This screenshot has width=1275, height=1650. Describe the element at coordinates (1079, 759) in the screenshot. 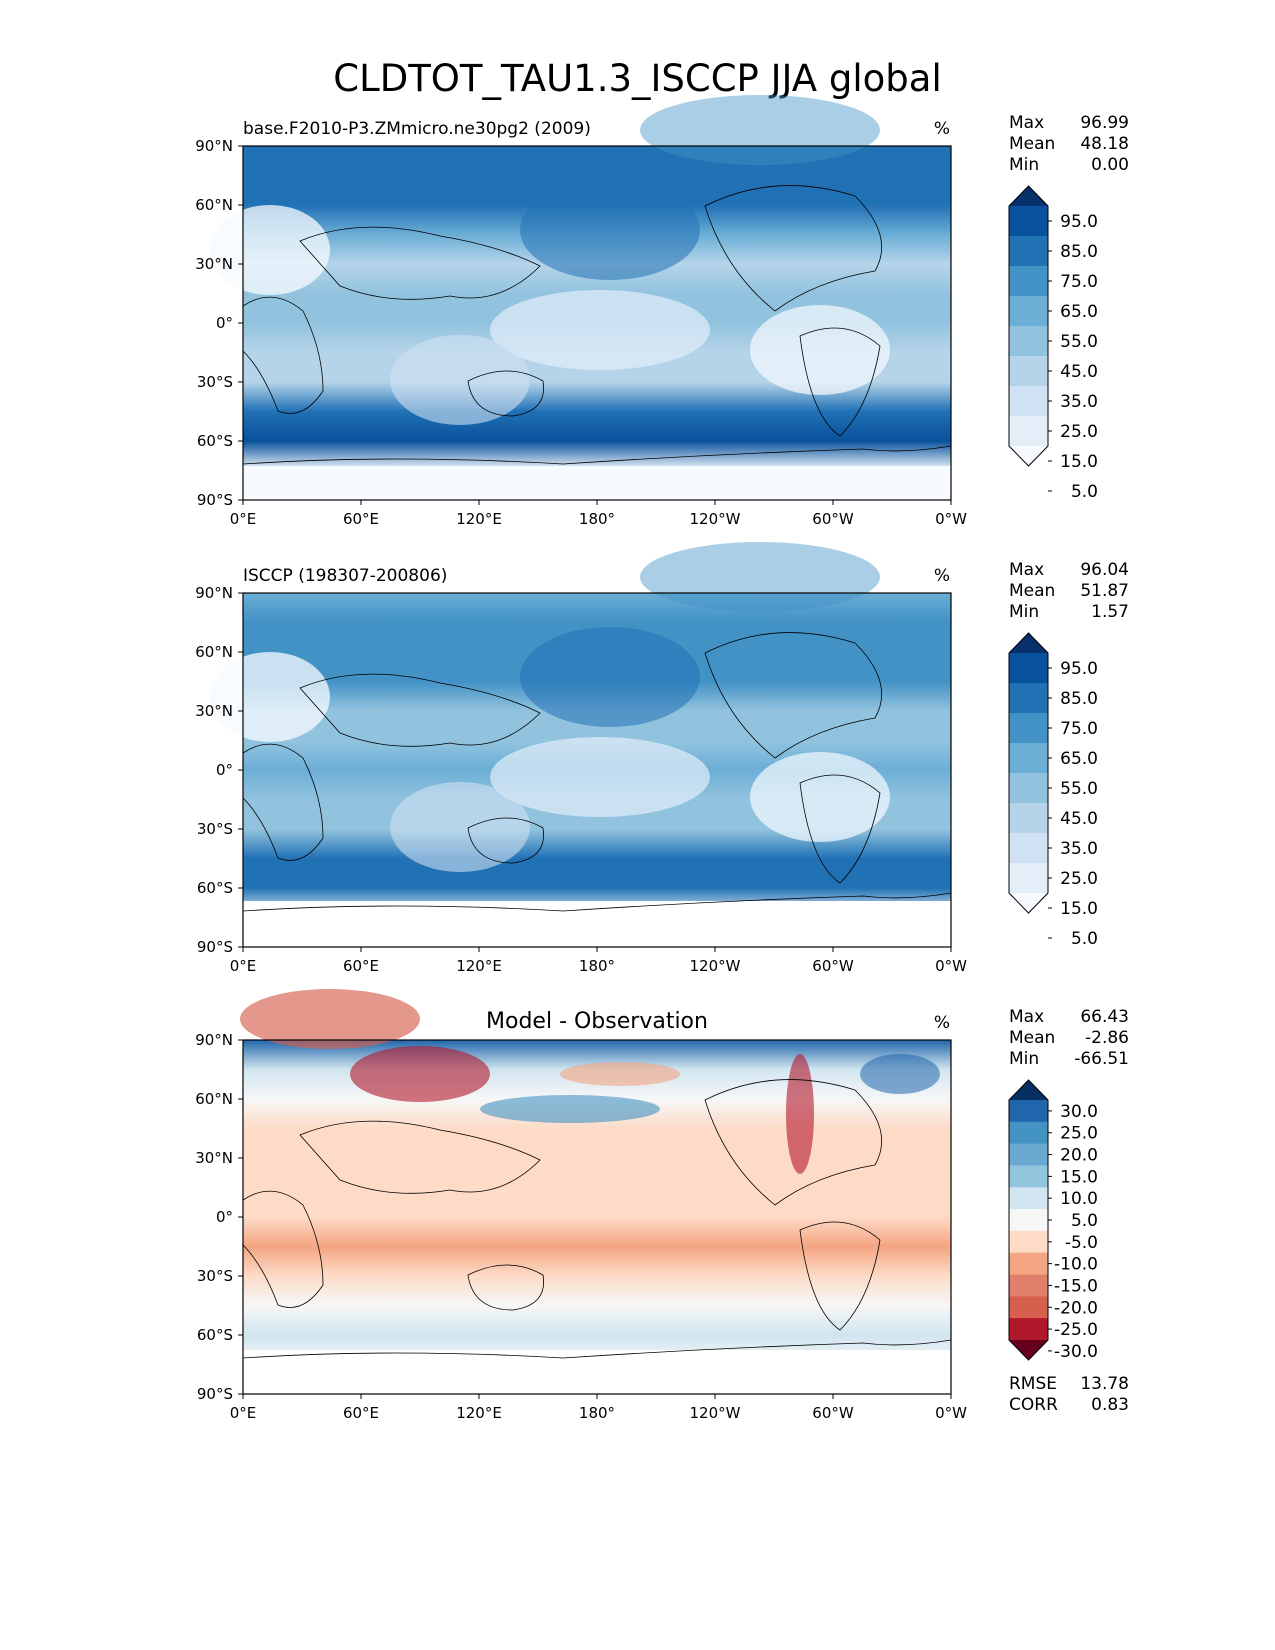

I see `colorbar-tick-label: 65.0` at that location.